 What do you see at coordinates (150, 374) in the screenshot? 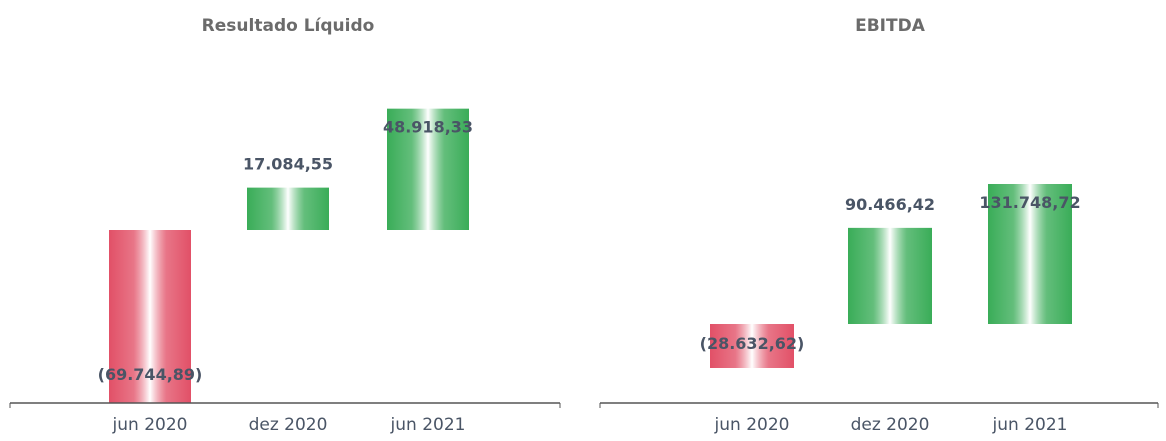
I see `data-label: (69.744,89)` at bounding box center [150, 374].